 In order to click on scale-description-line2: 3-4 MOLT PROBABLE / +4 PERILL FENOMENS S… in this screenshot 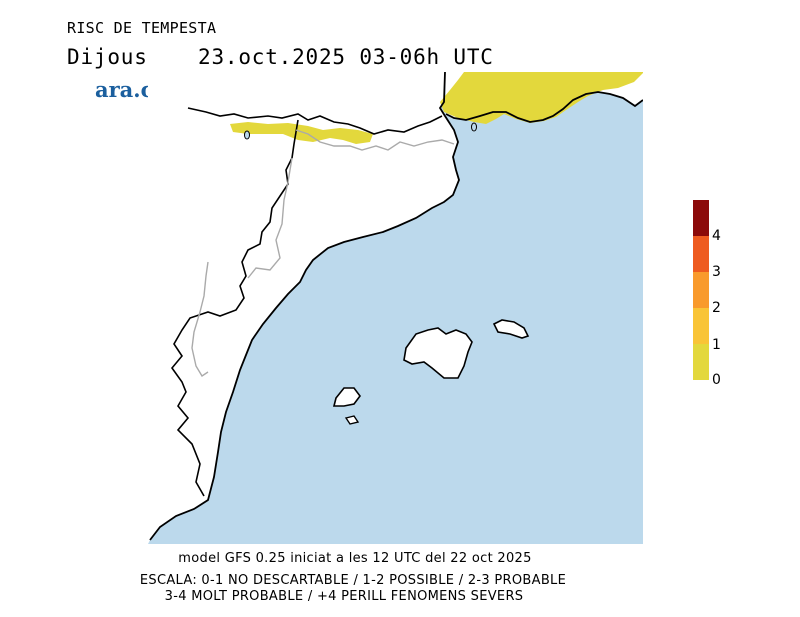, I will do `click(344, 596)`.